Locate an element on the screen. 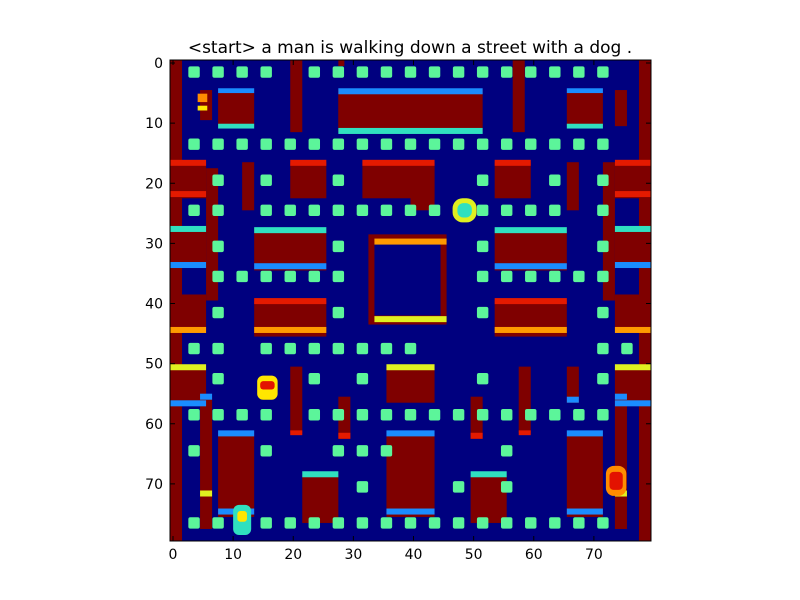 This screenshot has width=800, height=600. y-tick-label: 50 is located at coordinates (154, 365).